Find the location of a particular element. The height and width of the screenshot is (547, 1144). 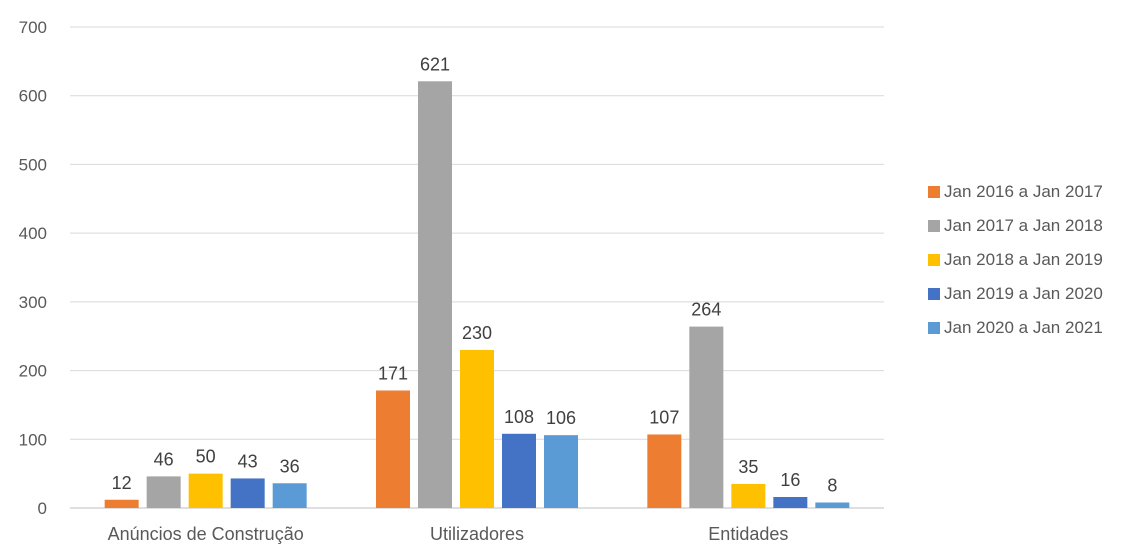

category-label: Utilizadores is located at coordinates (477, 534).